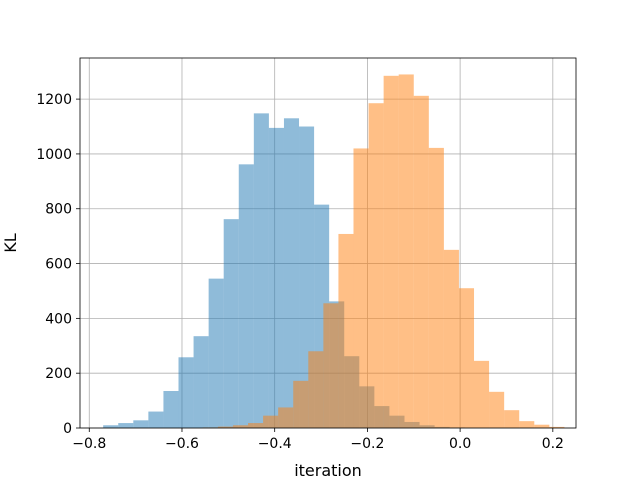  What do you see at coordinates (67, 429) in the screenshot?
I see `y-tick-label: 0` at bounding box center [67, 429].